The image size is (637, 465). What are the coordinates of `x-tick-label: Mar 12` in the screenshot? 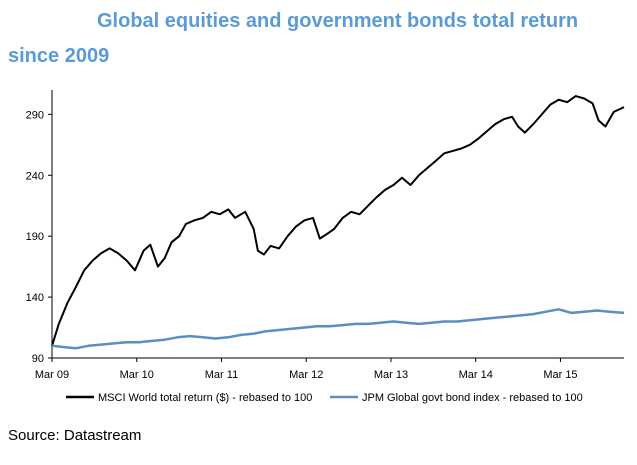 It's located at (306, 375).